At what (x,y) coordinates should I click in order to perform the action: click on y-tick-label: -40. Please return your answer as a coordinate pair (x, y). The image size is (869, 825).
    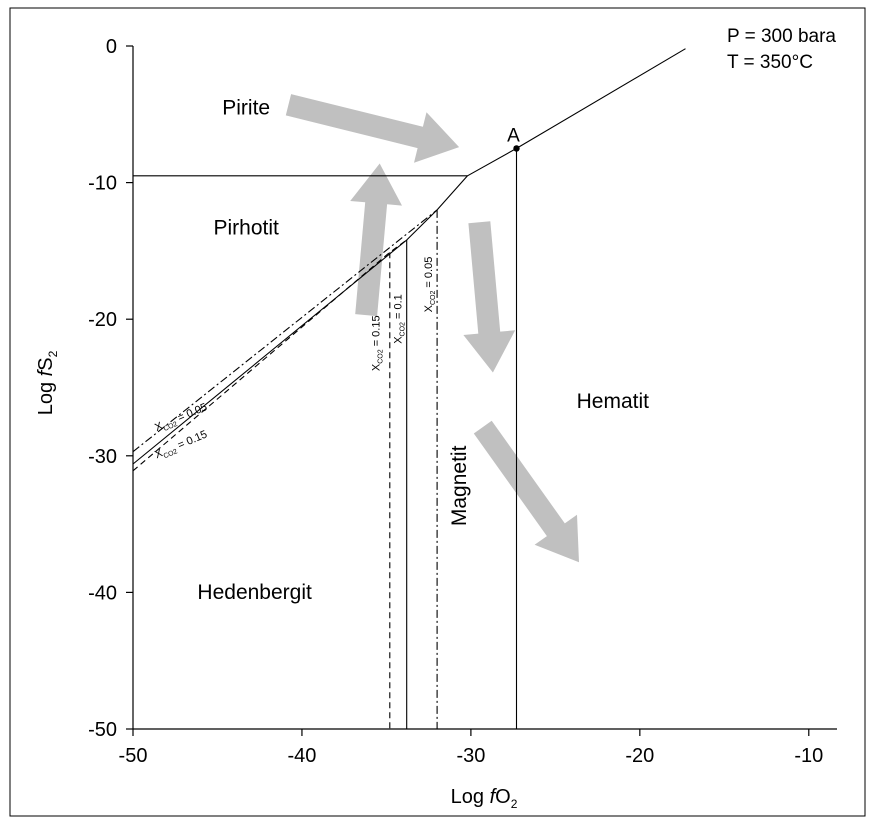
    Looking at the image, I should click on (102, 593).